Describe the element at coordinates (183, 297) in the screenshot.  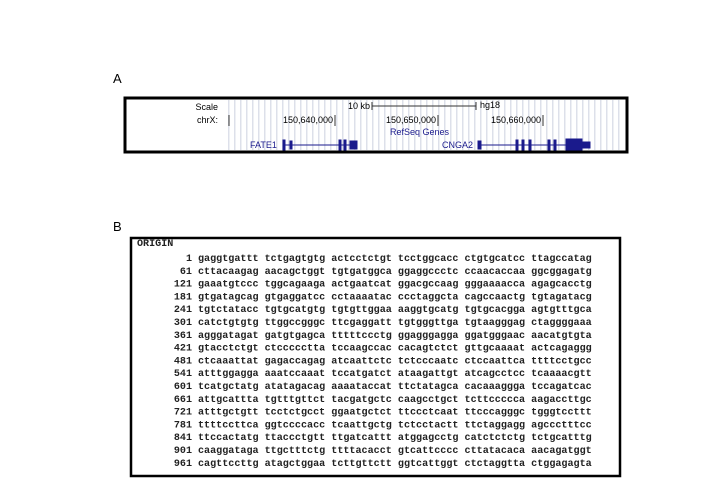
I see `line-start: 181` at that location.